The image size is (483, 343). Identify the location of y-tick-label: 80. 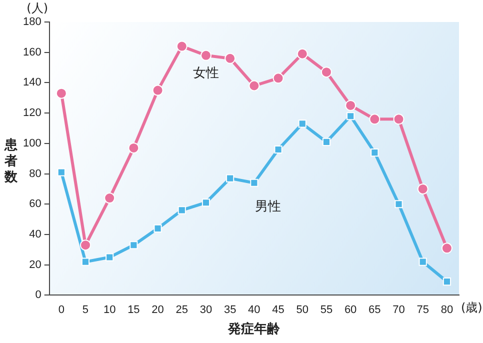
(35, 174).